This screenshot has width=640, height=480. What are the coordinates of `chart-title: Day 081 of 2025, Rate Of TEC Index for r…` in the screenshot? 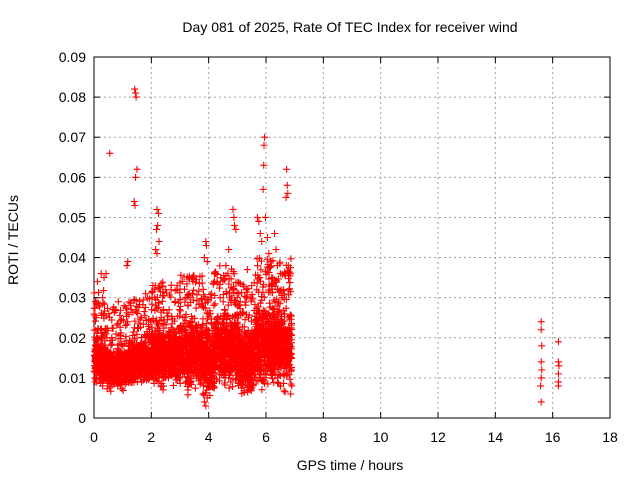 It's located at (349, 27).